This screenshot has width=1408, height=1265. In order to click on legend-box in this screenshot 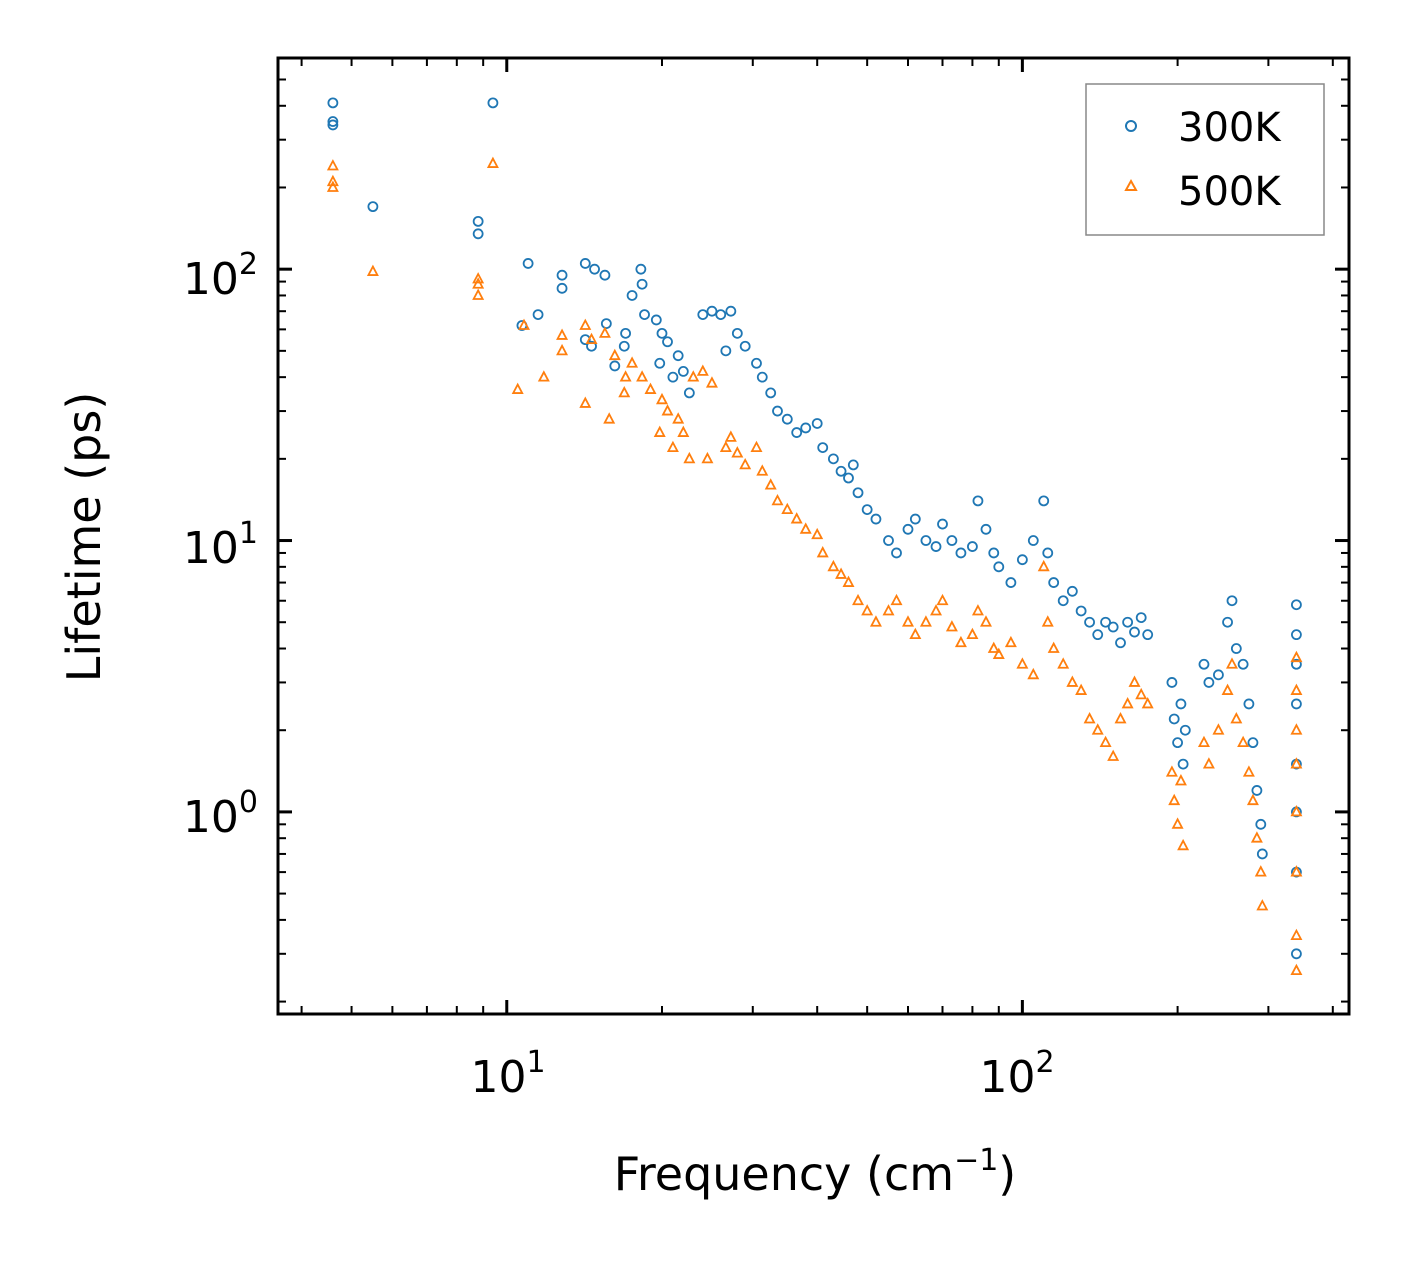, I will do `click(1205, 159)`.